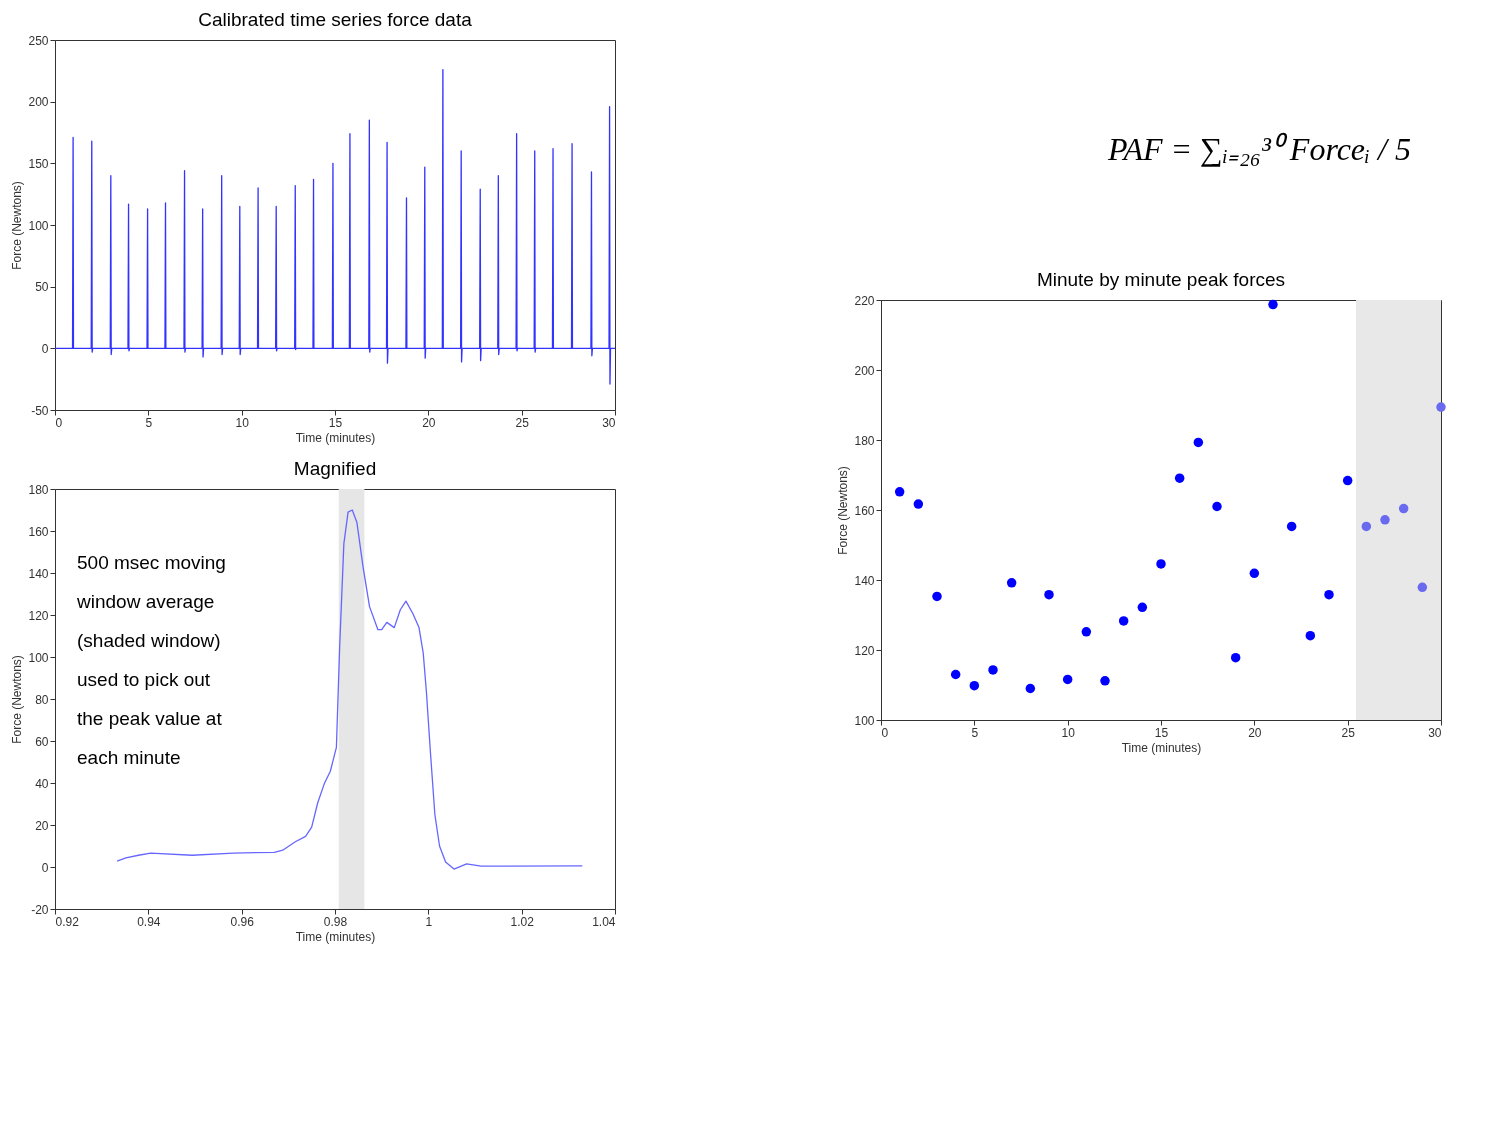  What do you see at coordinates (429, 921) in the screenshot?
I see `x-tick-label: 1` at bounding box center [429, 921].